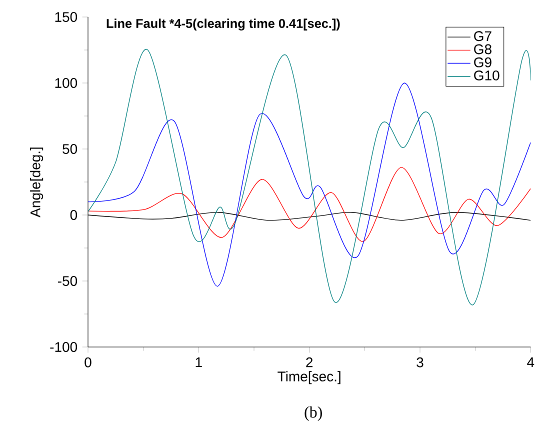 The image size is (541, 431). Describe the element at coordinates (66, 83) in the screenshot. I see `y-tick-label: 100` at that location.